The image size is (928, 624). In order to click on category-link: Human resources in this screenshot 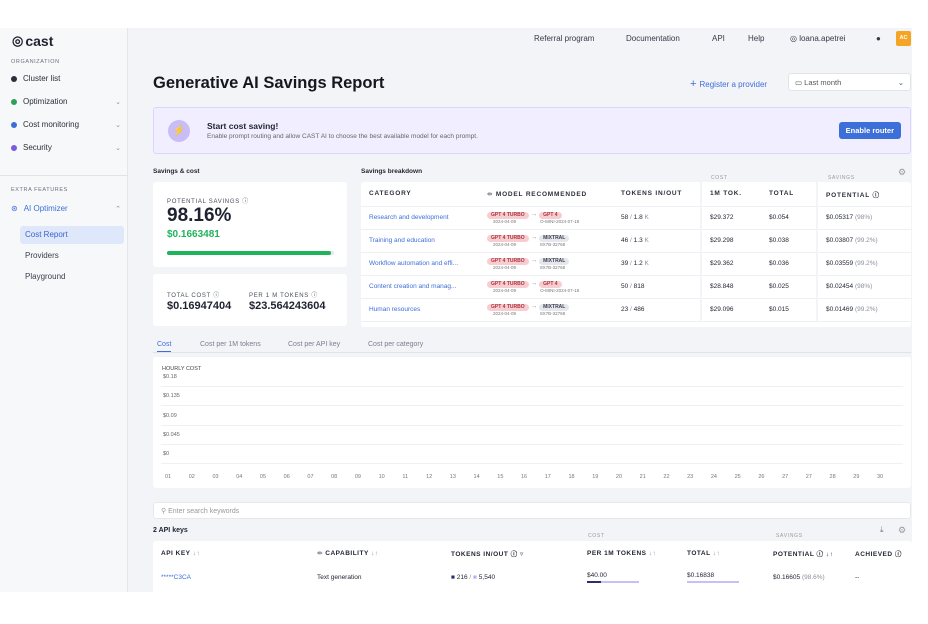, I will do `click(420, 310)`.